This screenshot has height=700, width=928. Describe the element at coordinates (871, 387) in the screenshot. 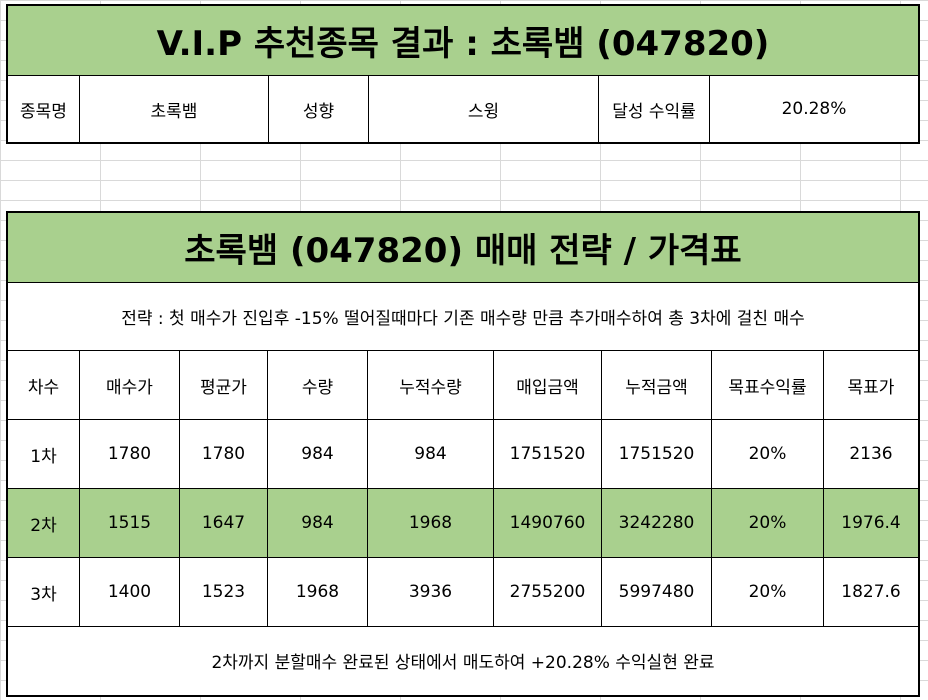

I see `col-header-target-price: 목표가` at that location.